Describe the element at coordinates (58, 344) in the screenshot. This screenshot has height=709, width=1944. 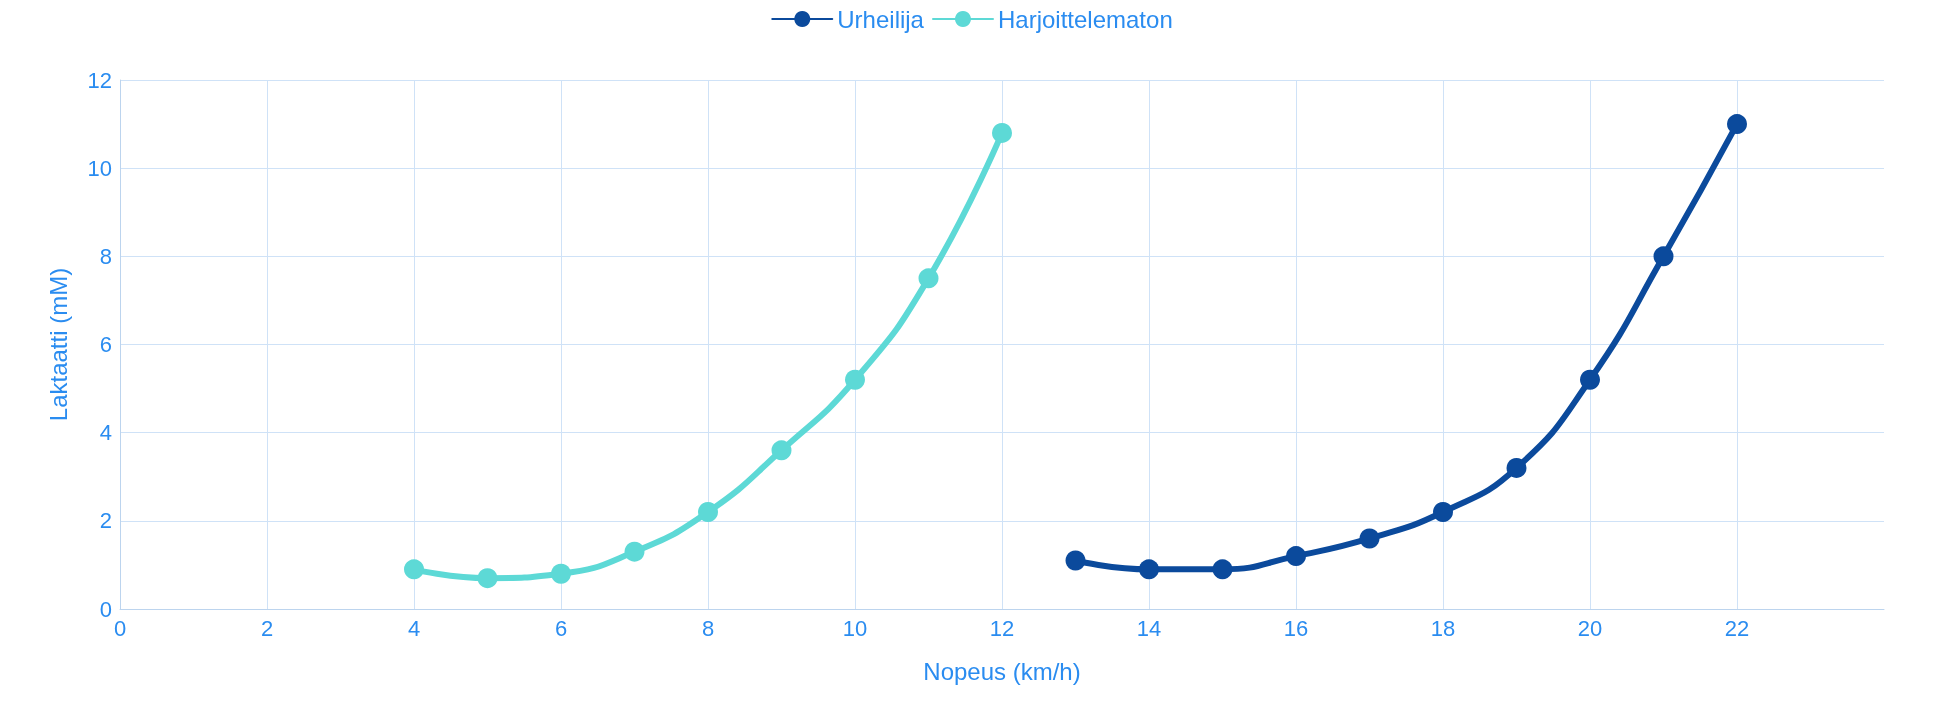
I see `y-axis-title: Laktaatti (mM)` at that location.